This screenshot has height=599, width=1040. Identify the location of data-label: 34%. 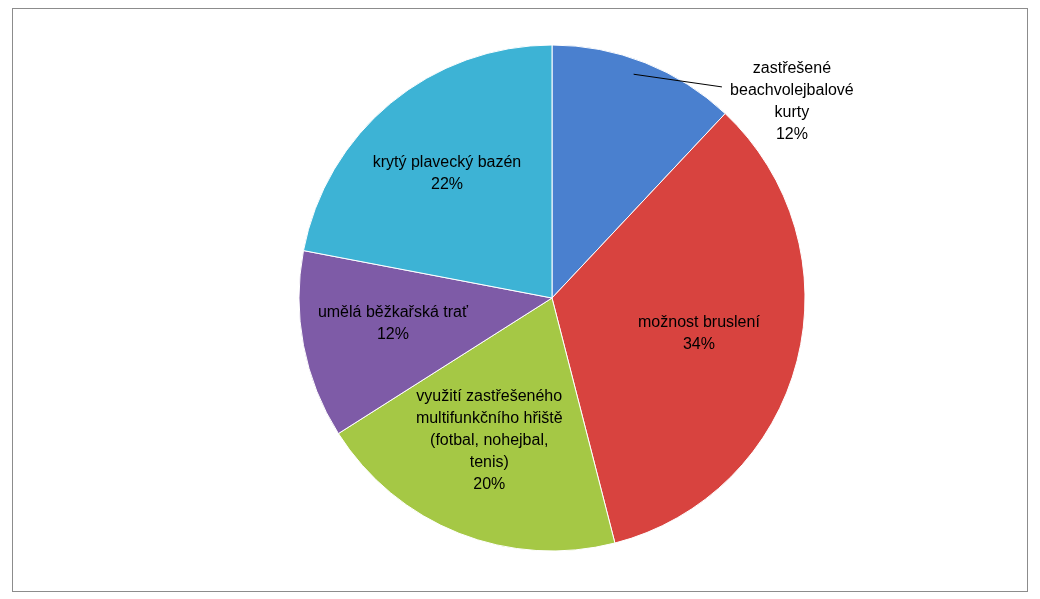
(698, 343).